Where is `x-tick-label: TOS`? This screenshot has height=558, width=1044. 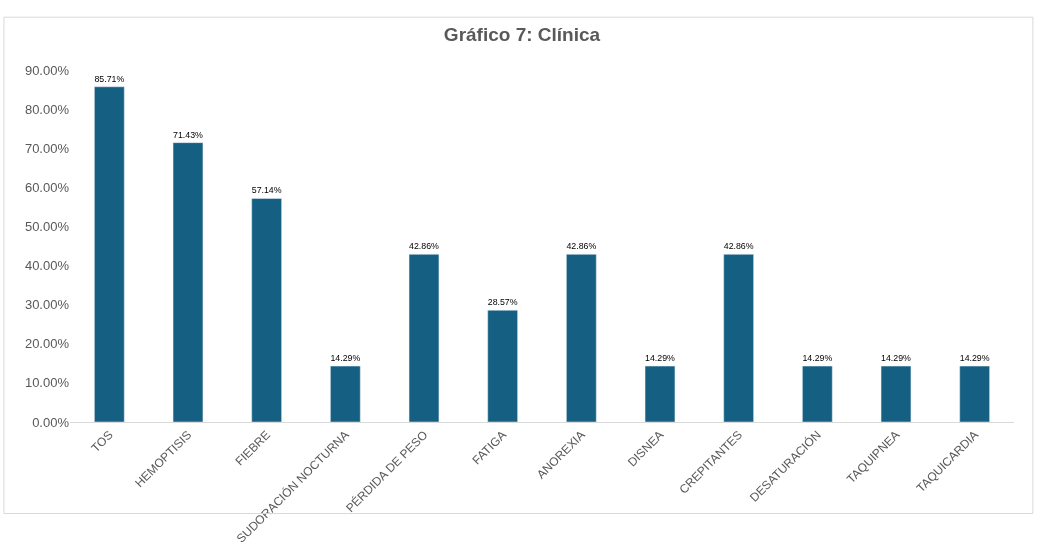 x-tick-label: TOS is located at coordinates (102, 441).